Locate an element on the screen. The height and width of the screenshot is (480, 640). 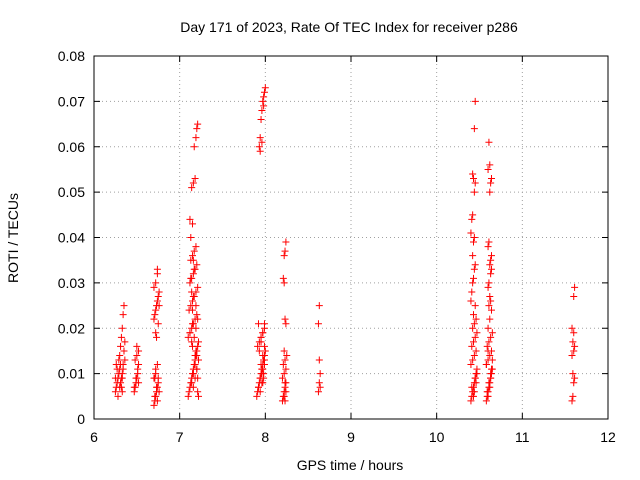
x-tick-label: 6 is located at coordinates (94, 437).